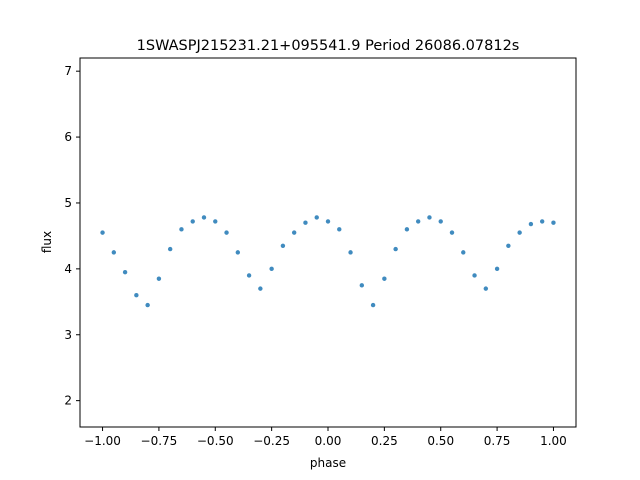 The width and height of the screenshot is (640, 480). I want to click on y-axis: 2 3 4 5 6 7, so click(72, 236).